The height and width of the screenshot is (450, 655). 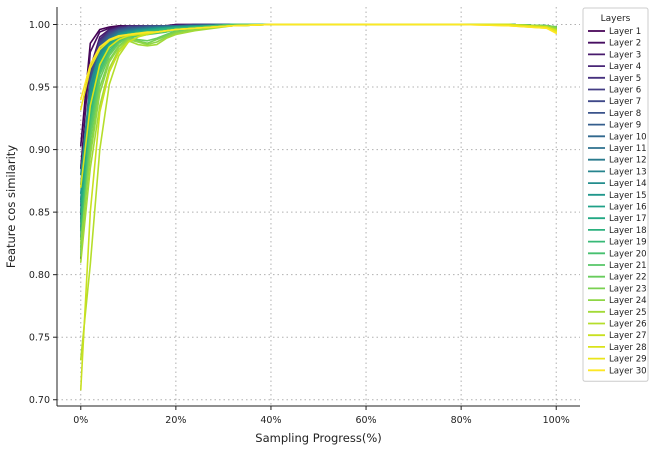 I want to click on legend-label: Layer 17, so click(x=628, y=219).